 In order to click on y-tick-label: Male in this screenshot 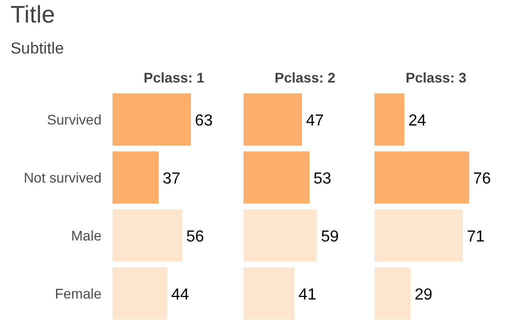, I will do `click(86, 236)`.